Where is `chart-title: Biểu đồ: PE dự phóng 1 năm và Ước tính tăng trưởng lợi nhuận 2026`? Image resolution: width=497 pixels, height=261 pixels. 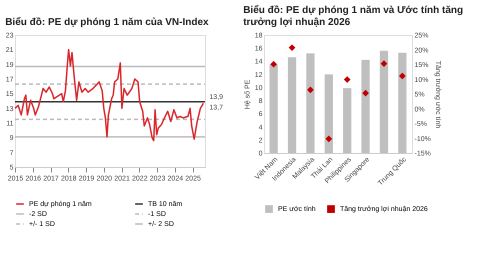 chart-title: Biểu đồ: PE dự phóng 1 năm và Ước tính tăng trưởng lợi nhuận 2026 is located at coordinates (353, 16).